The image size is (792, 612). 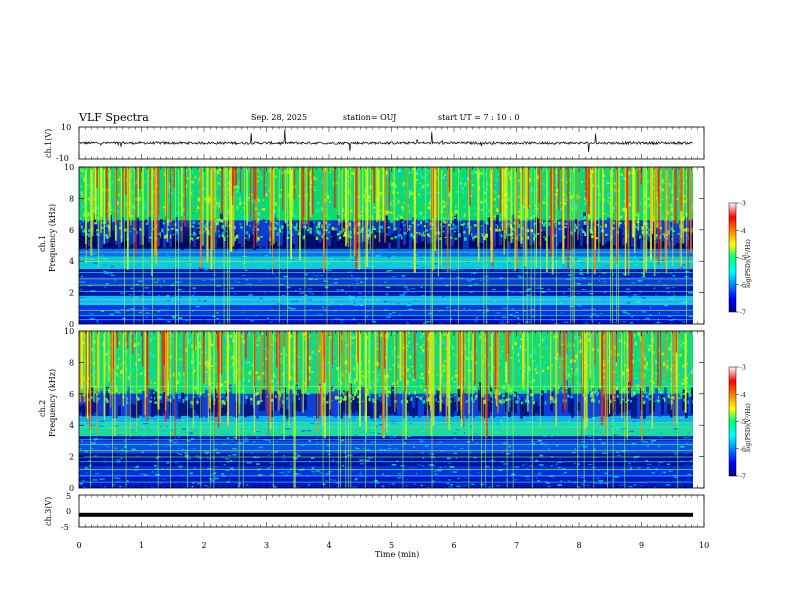 What do you see at coordinates (748, 263) in the screenshot?
I see `ch1-colorbar-label: log(PSD)(V²/Hz)` at bounding box center [748, 263].